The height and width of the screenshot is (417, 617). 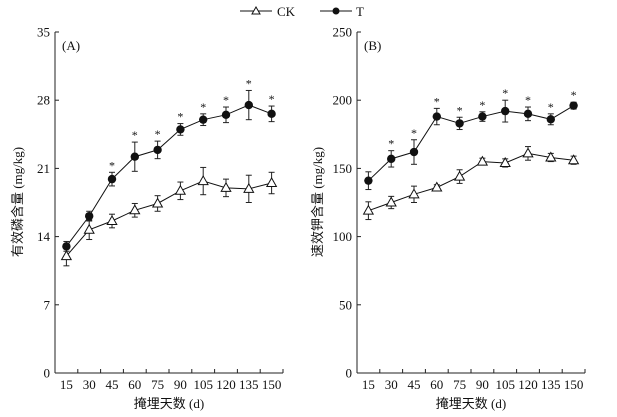 I want to click on y-tick-label: 100, so click(x=343, y=236).